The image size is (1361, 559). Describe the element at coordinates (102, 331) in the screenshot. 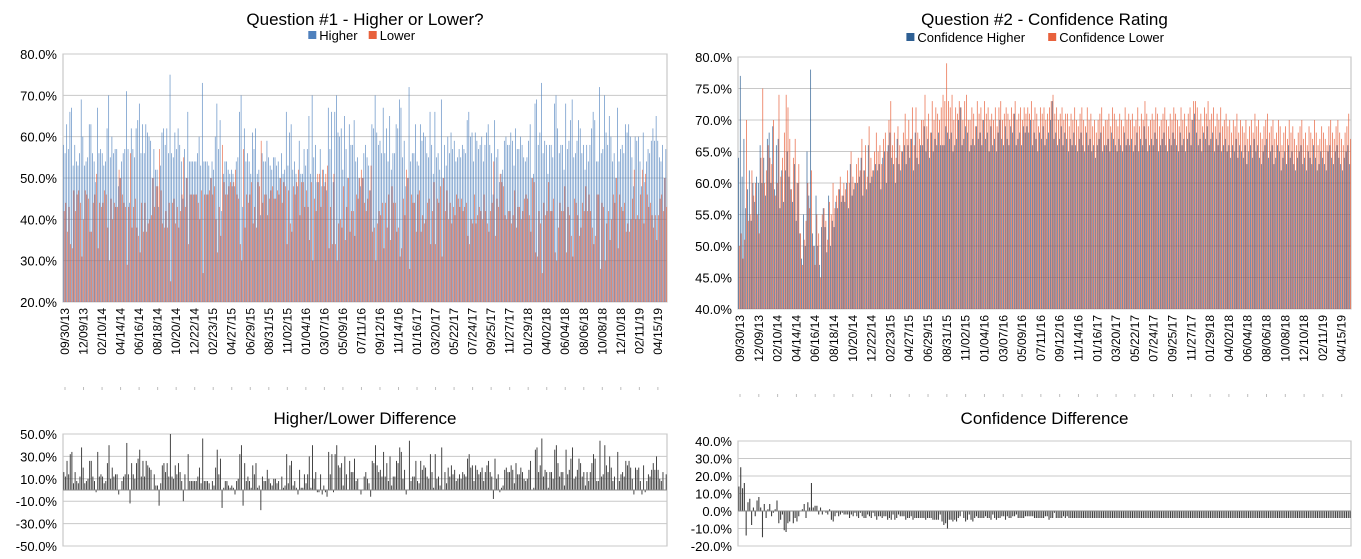

I see `x-tick-label: 02/10/14` at that location.